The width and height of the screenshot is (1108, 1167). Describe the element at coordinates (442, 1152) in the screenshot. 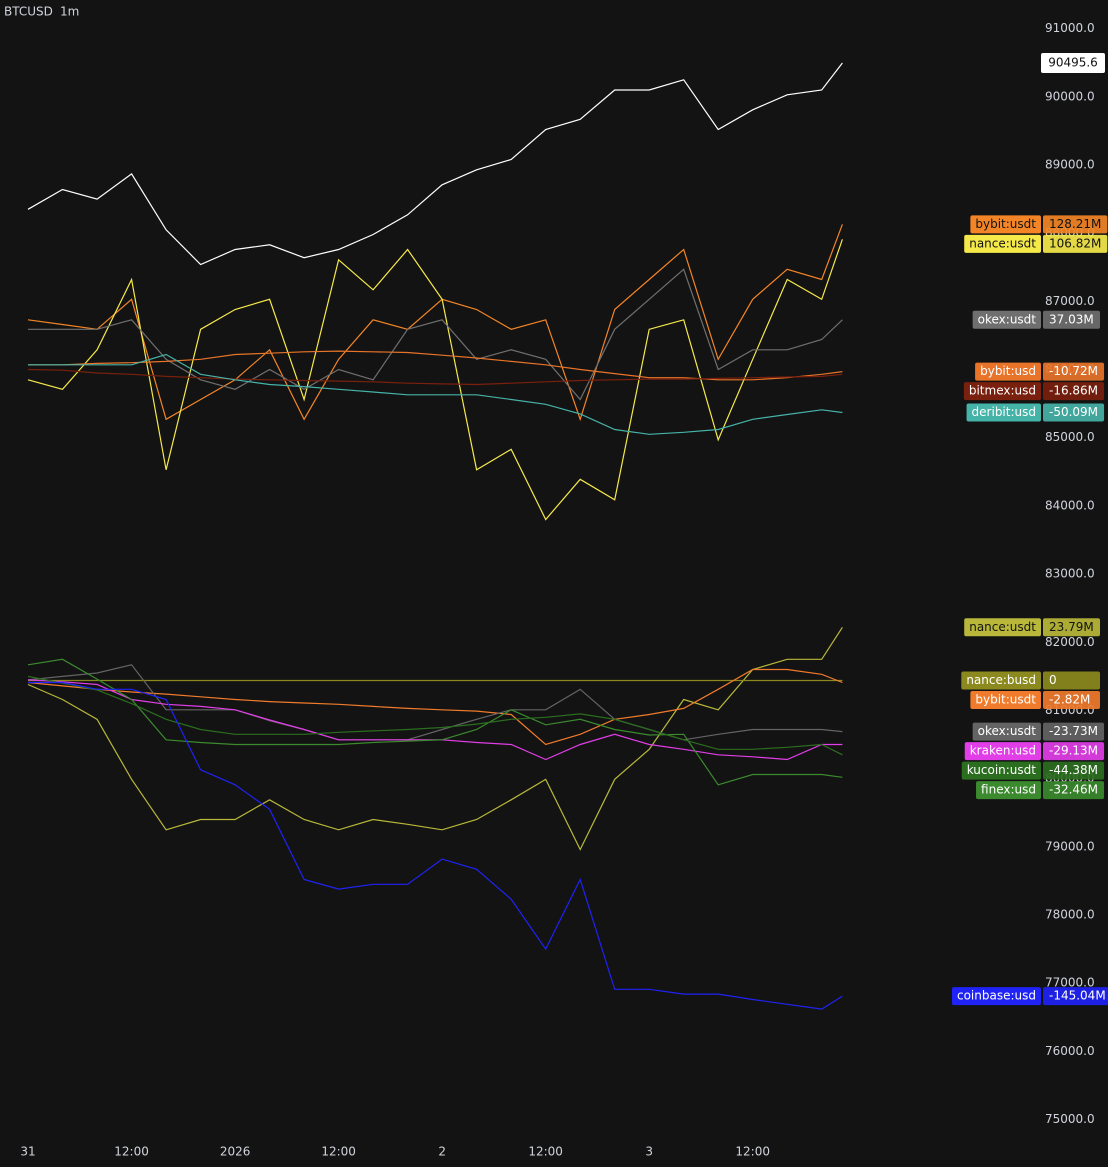

I see `x-tick-label: 2` at that location.